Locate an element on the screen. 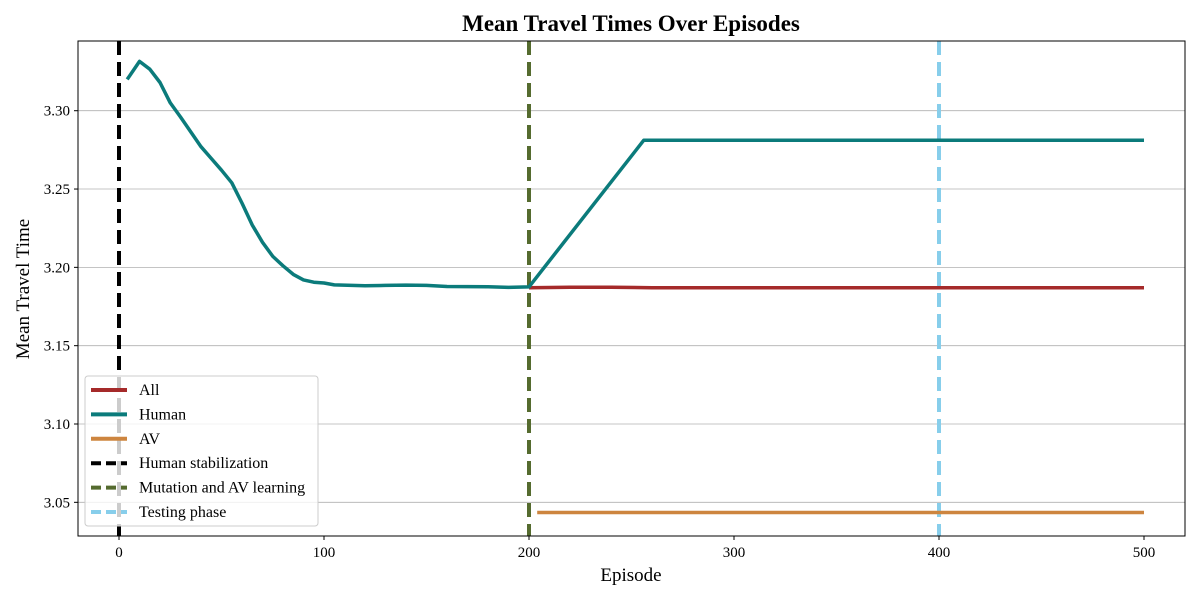  series-all is located at coordinates (836, 287).